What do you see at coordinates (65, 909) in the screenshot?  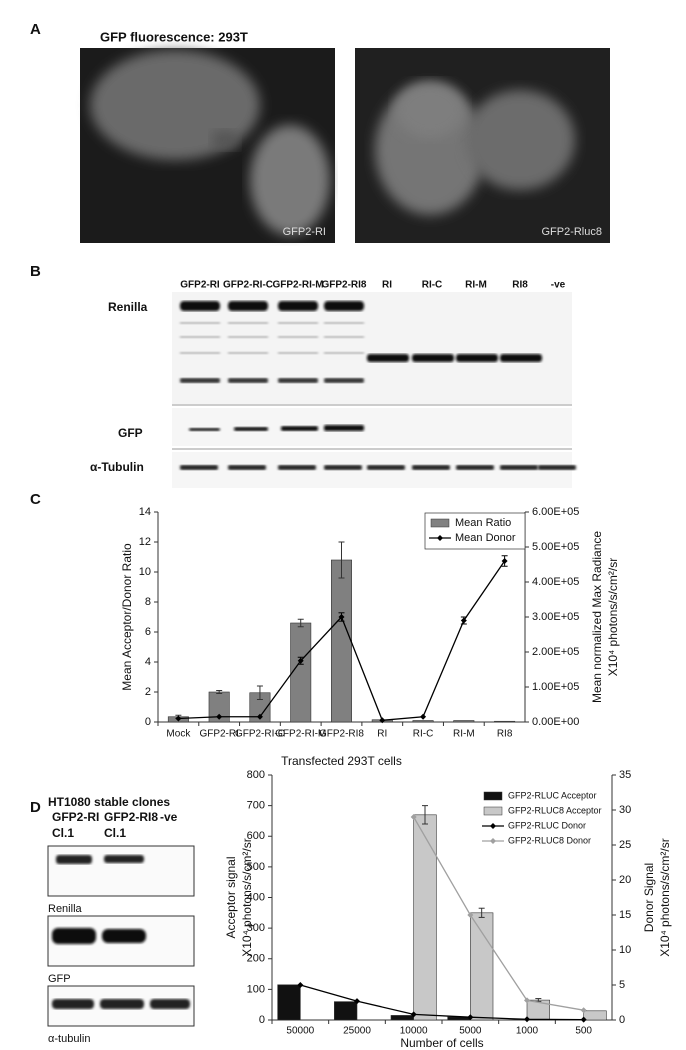 I see `blot-row-label: Renilla` at bounding box center [65, 909].